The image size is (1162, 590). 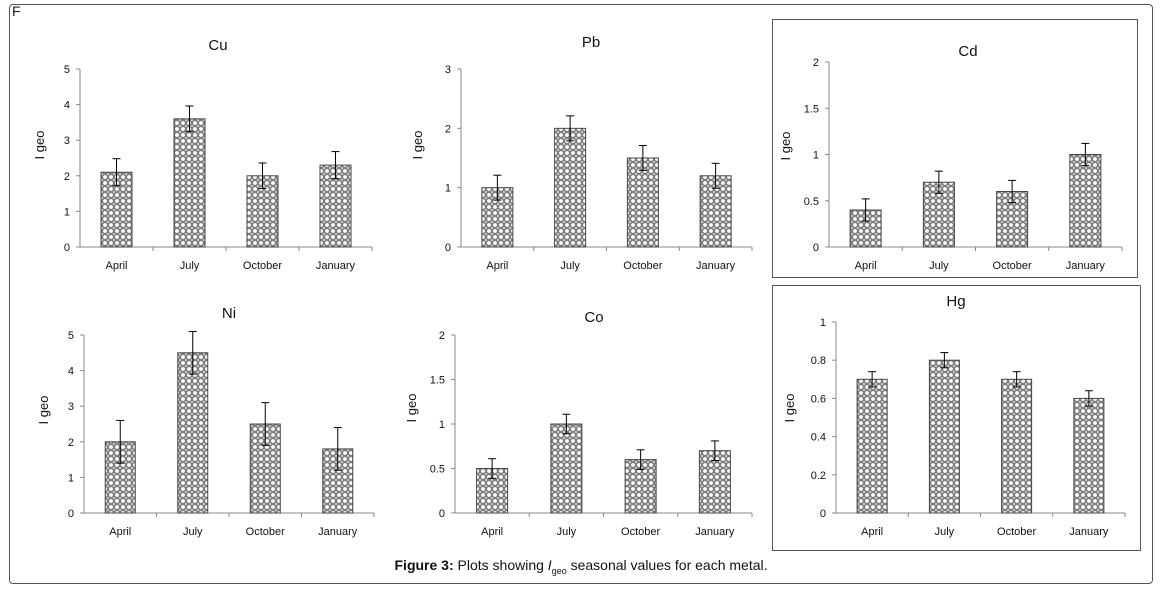 I want to click on ni-bar-july, so click(x=193, y=433).